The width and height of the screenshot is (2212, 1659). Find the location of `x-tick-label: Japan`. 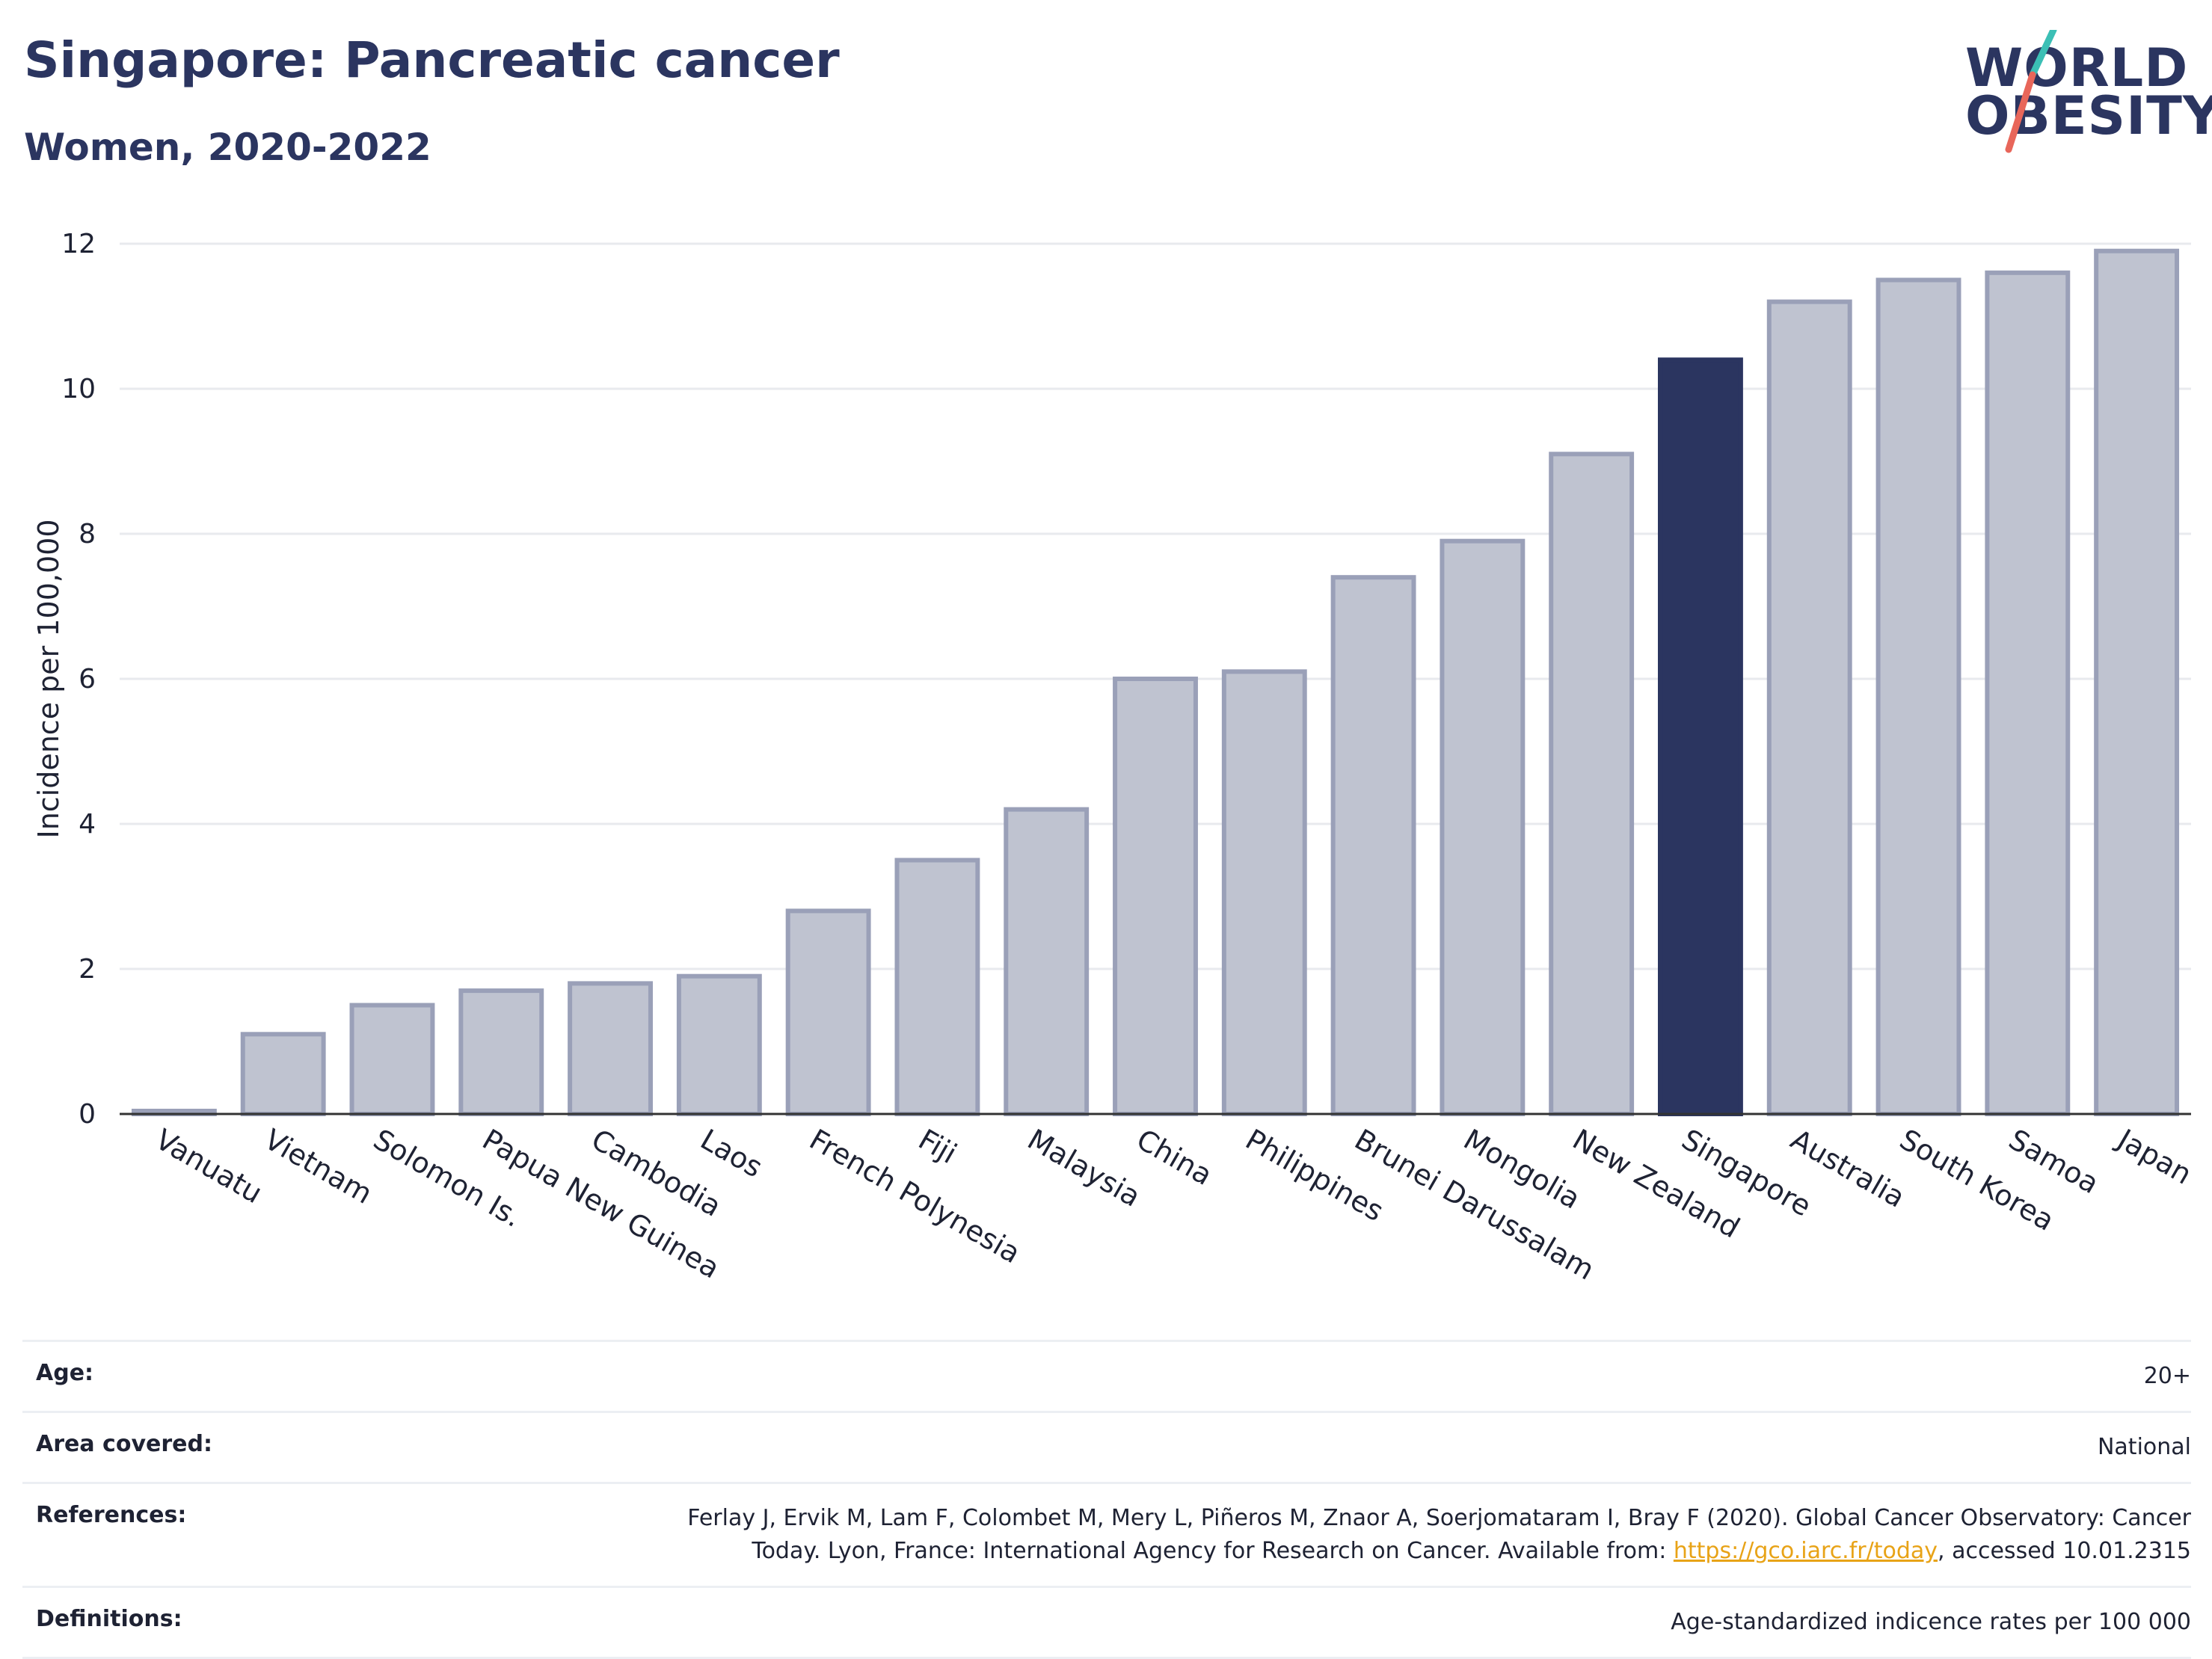

x-tick-label: Japan is located at coordinates (2154, 1157).